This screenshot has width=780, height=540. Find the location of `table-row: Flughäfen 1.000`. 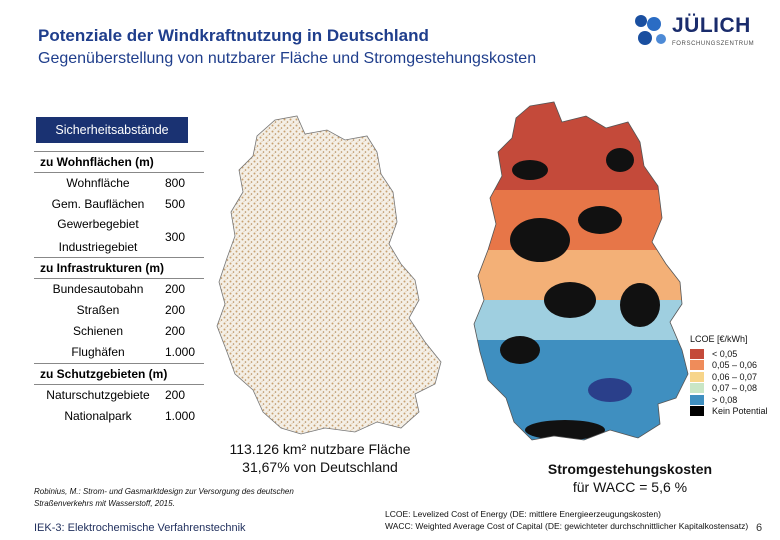

table-row: Flughäfen 1.000 is located at coordinates (119, 352).